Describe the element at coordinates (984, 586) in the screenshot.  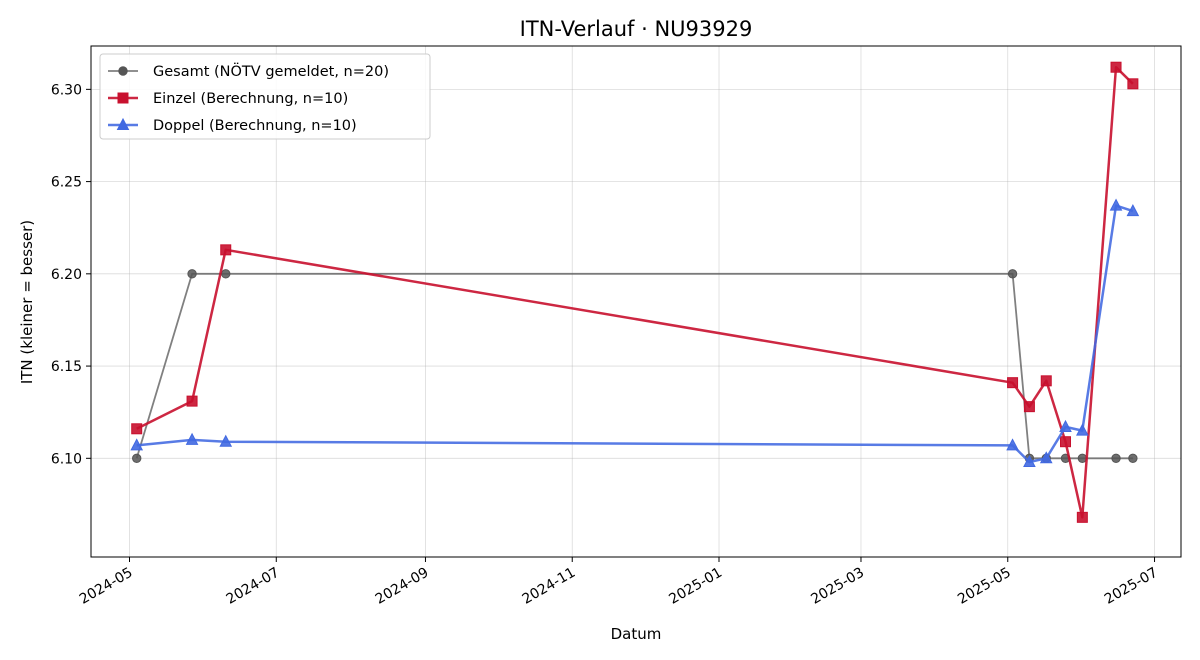
I see `x-tick-label: 2025-05` at that location.